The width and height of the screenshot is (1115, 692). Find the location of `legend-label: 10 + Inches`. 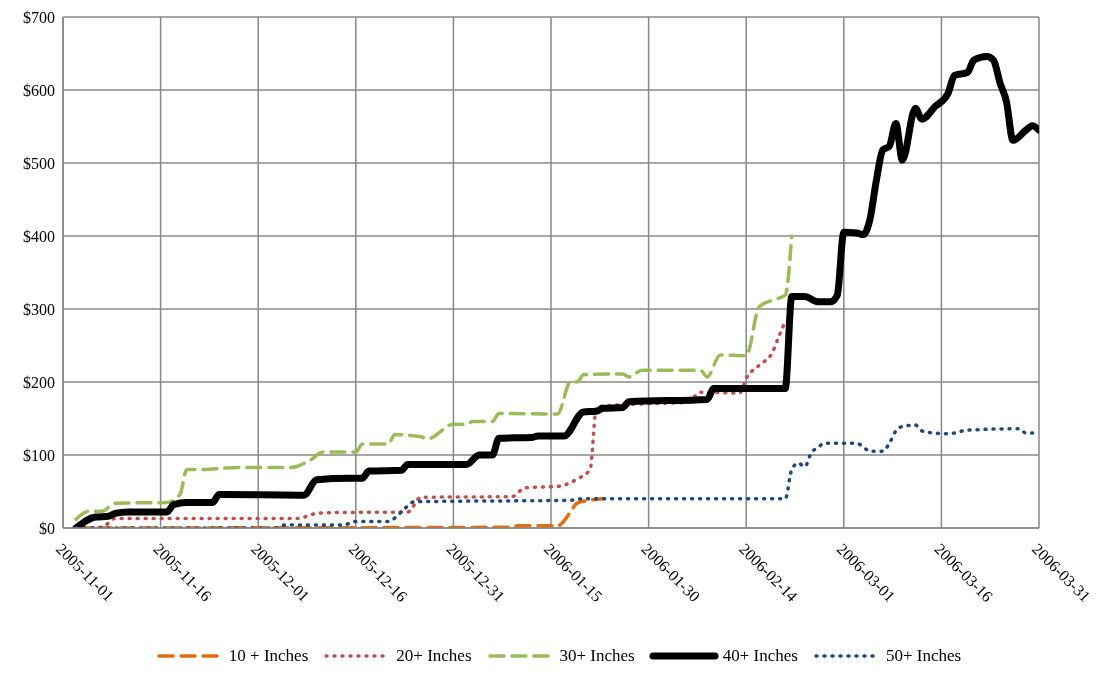

legend-label: 10 + Inches is located at coordinates (268, 656).